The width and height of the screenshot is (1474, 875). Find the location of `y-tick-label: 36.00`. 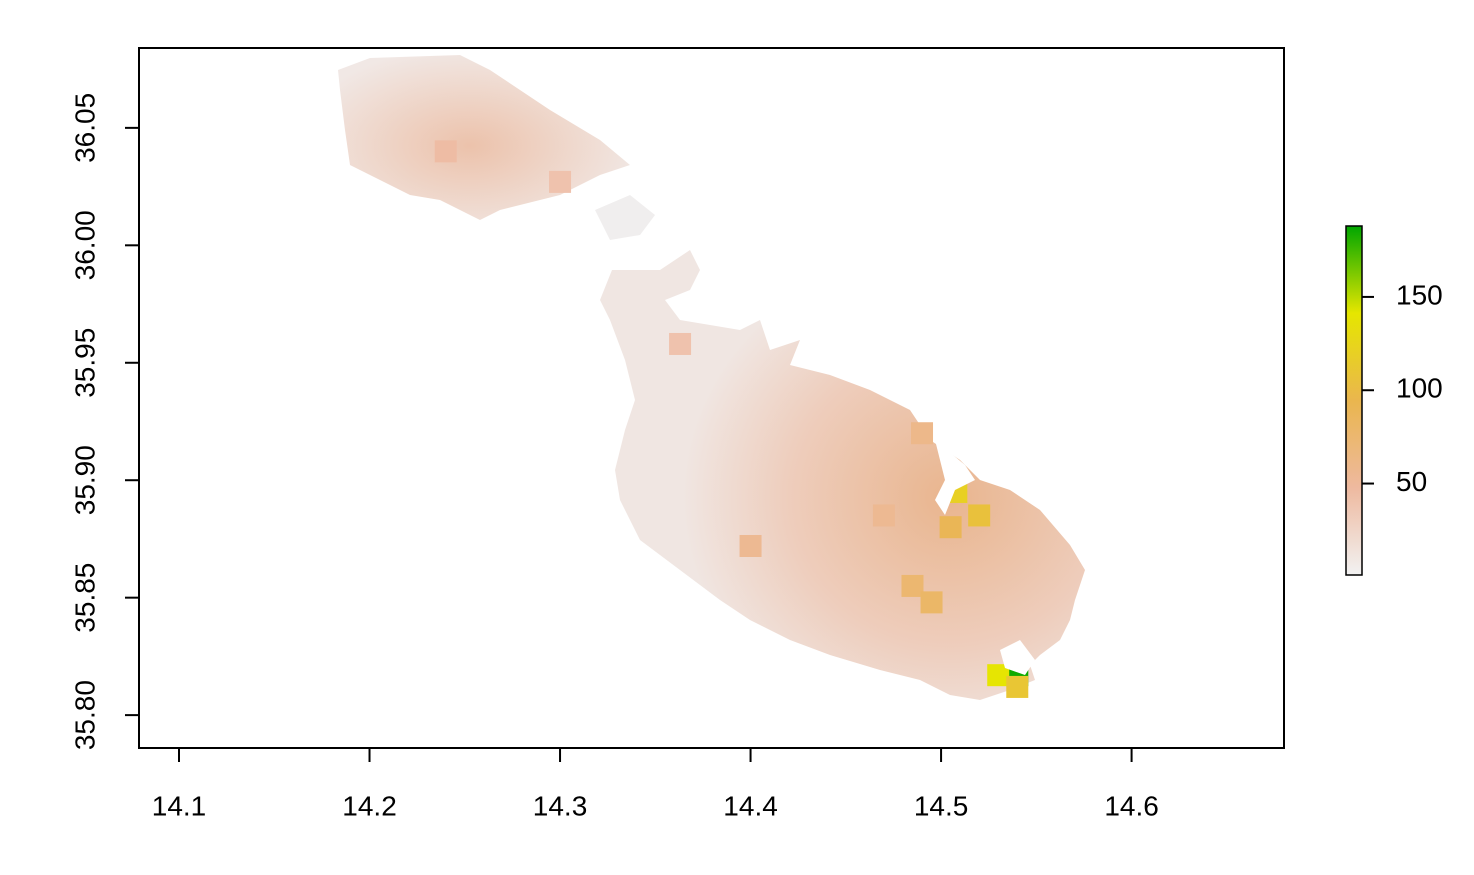

y-tick-label: 36.00 is located at coordinates (84, 245).